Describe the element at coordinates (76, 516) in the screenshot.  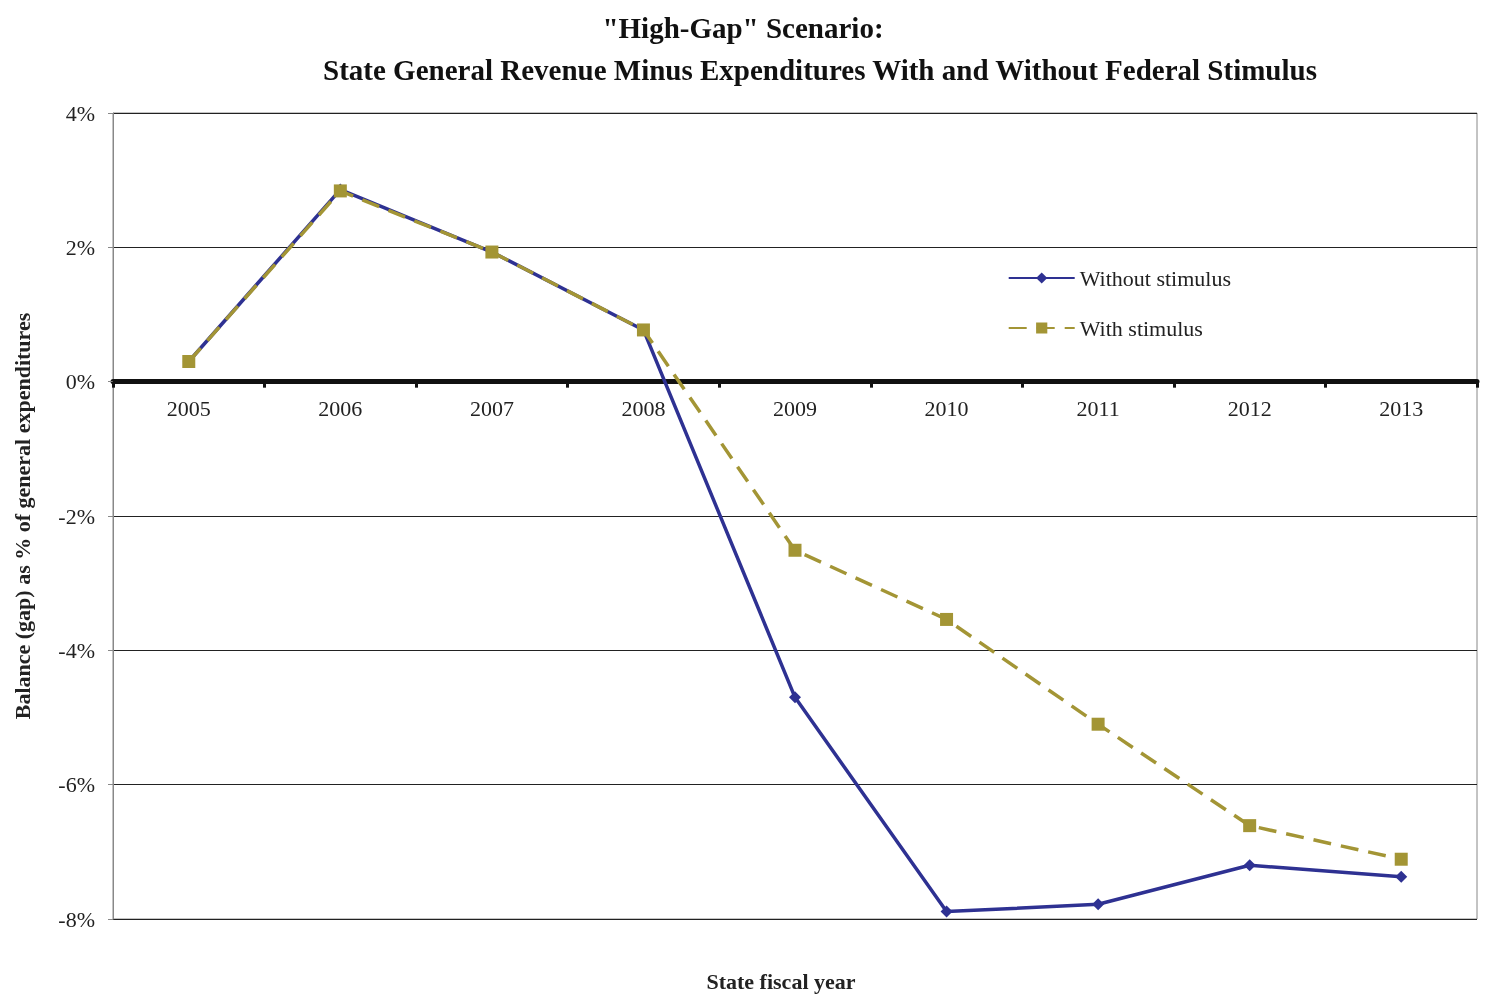
I see `y-tick-label: -2%` at that location.